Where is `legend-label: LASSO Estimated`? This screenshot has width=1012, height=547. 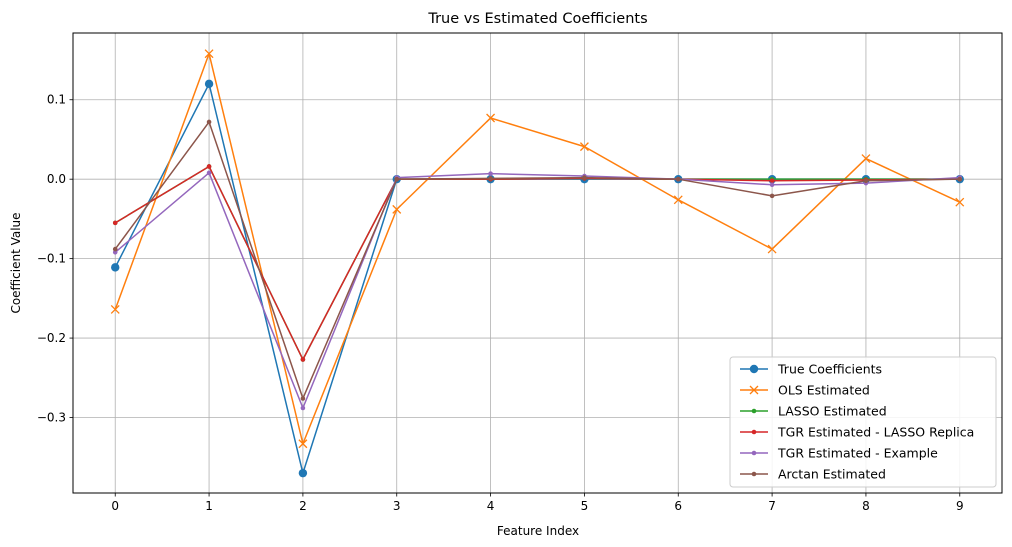 legend-label: LASSO Estimated is located at coordinates (832, 411).